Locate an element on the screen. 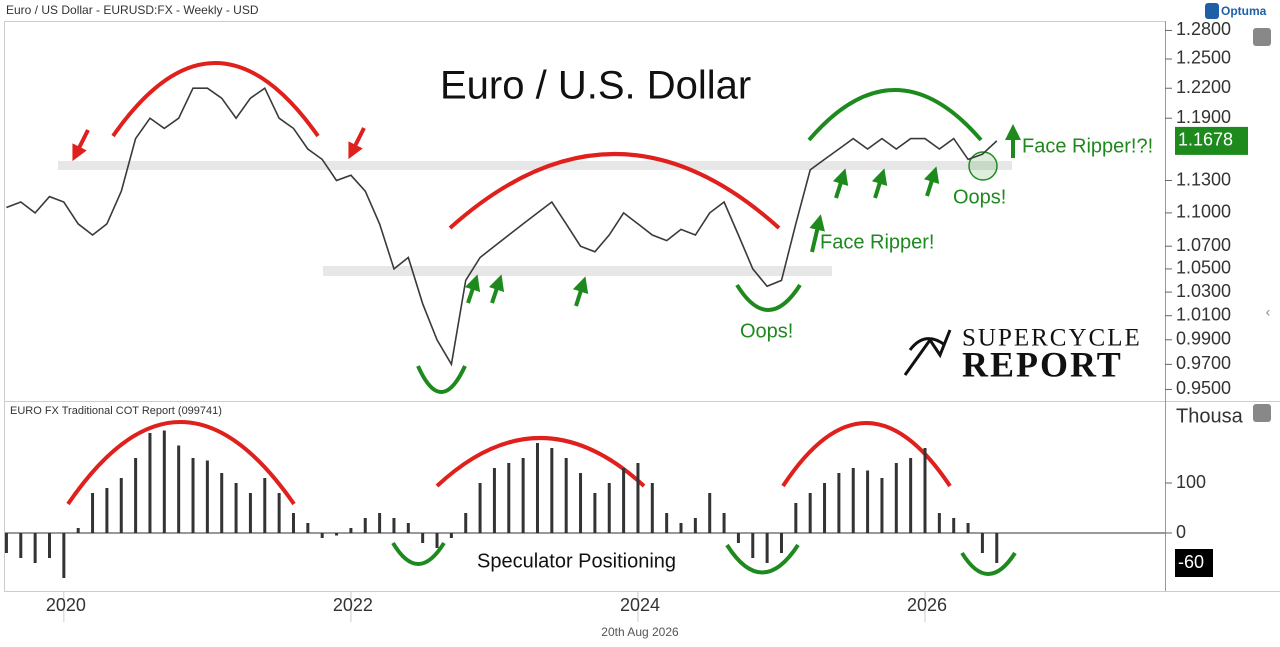 The height and width of the screenshot is (647, 1280). annotation: Face Ripper!?! is located at coordinates (1087, 146).